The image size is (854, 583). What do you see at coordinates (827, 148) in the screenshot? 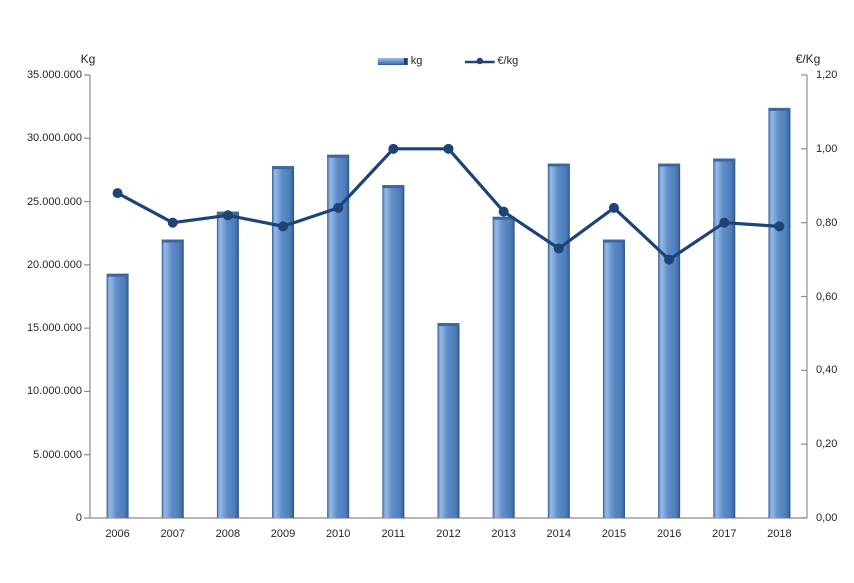
I see `right-axis-tick-label: 1,00` at bounding box center [827, 148].